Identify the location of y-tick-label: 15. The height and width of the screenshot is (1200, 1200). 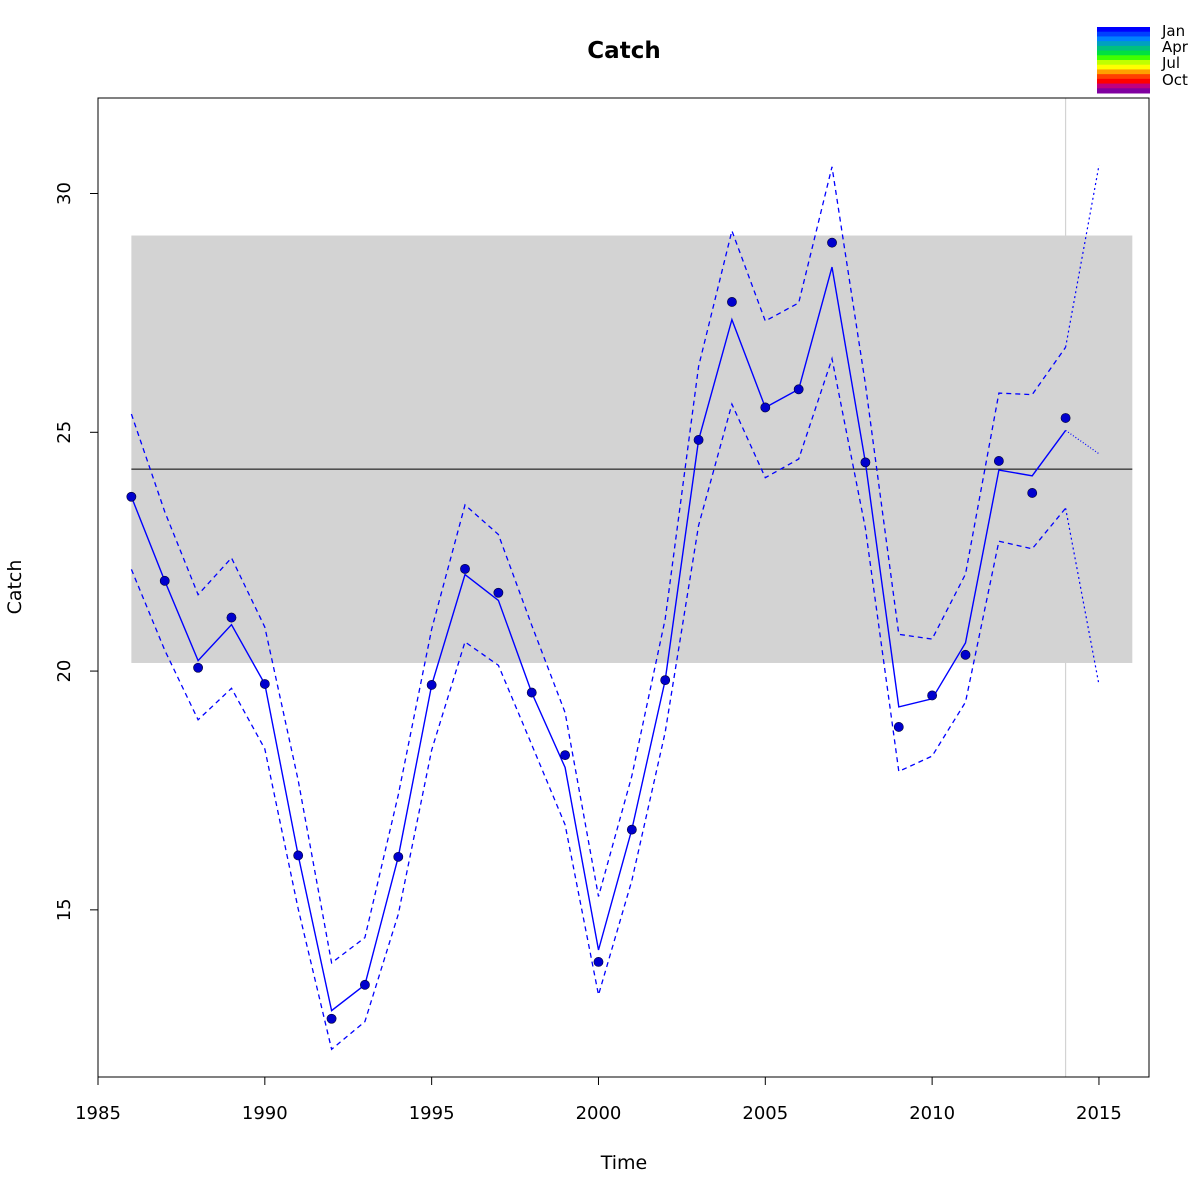
(64, 909).